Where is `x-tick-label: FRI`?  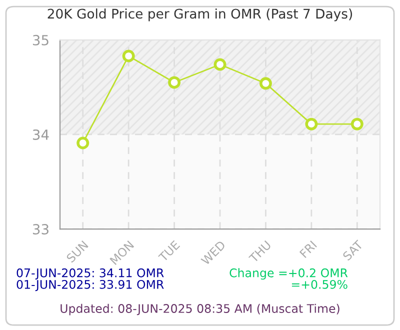 x-tick-label: FRI is located at coordinates (308, 249).